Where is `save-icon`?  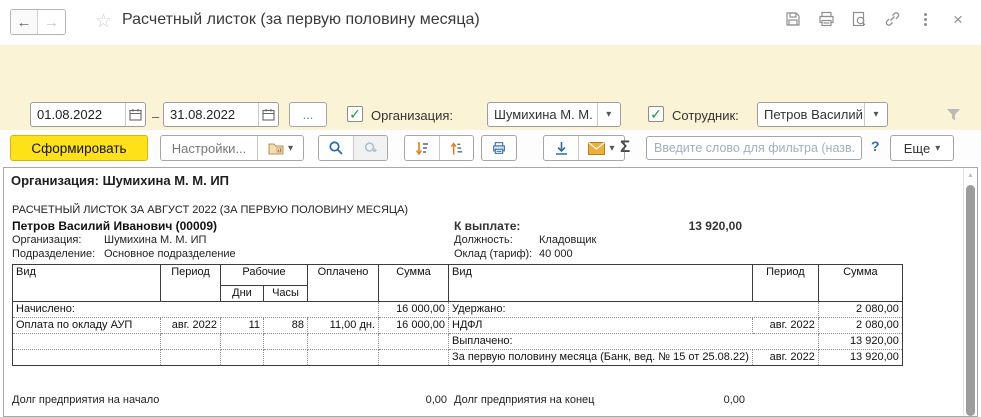
save-icon is located at coordinates (793, 19).